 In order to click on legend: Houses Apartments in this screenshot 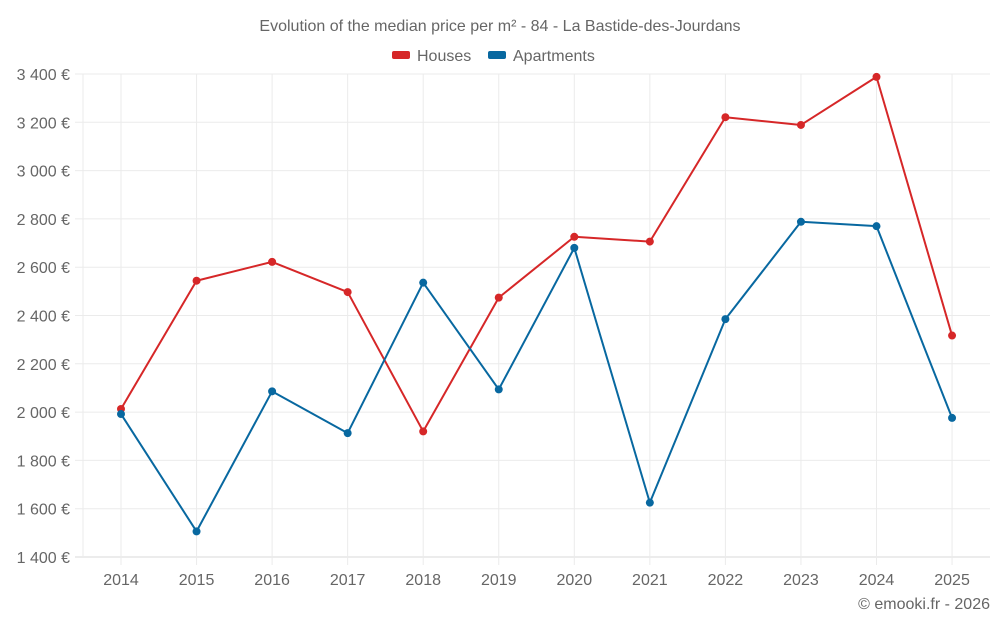, I will do `click(493, 56)`.